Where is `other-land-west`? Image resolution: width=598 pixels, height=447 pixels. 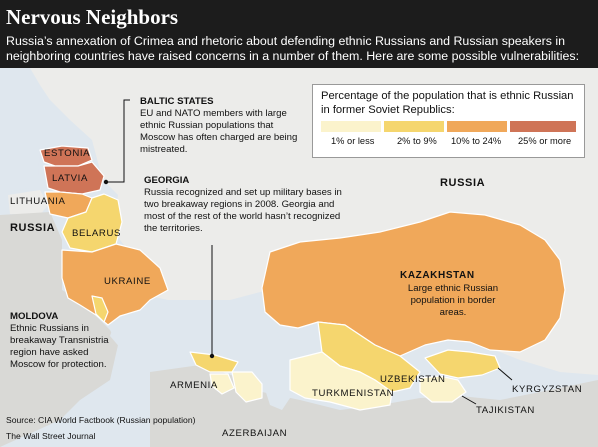 other-land-west is located at coordinates (59, 329).